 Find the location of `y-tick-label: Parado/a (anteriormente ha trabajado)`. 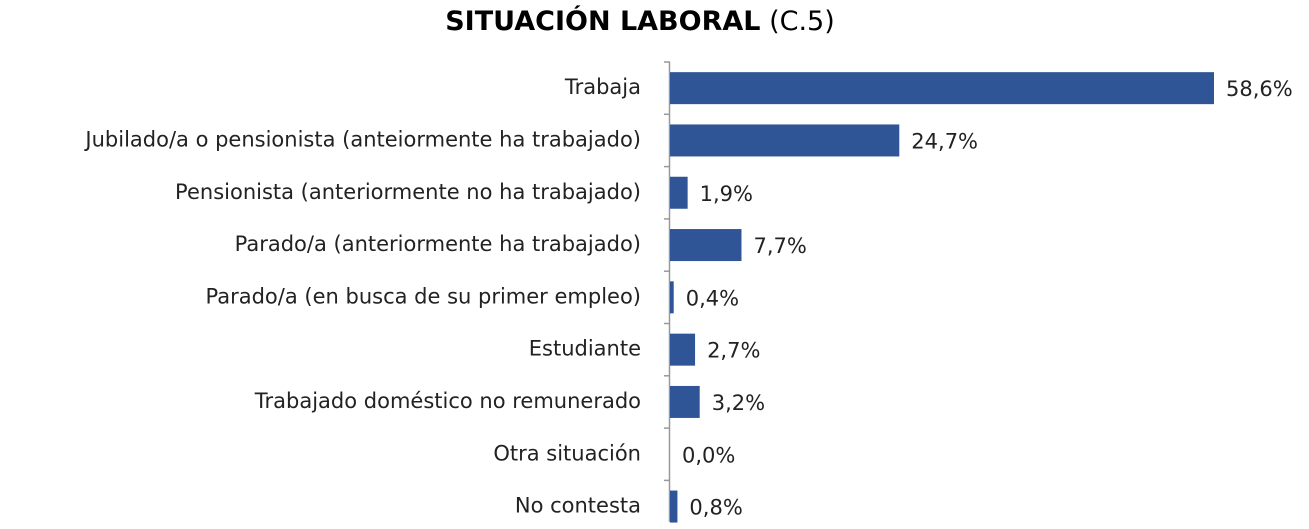

y-tick-label: Parado/a (anteriormente ha trabajado) is located at coordinates (438, 244).